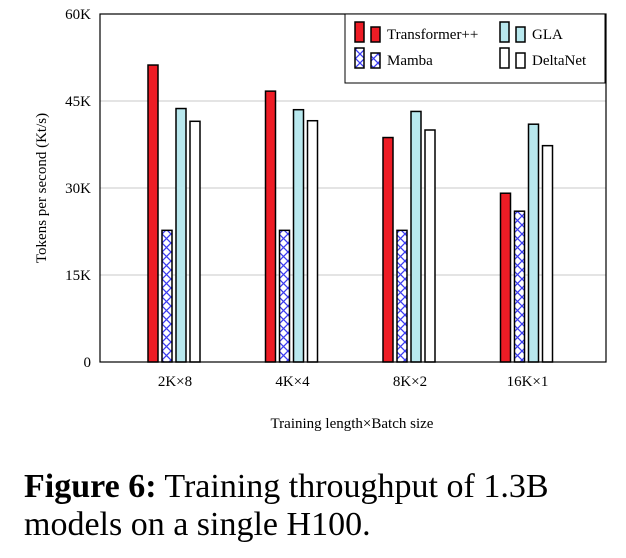 The width and height of the screenshot is (626, 558). I want to click on y-tick-label: 0, so click(88, 363).